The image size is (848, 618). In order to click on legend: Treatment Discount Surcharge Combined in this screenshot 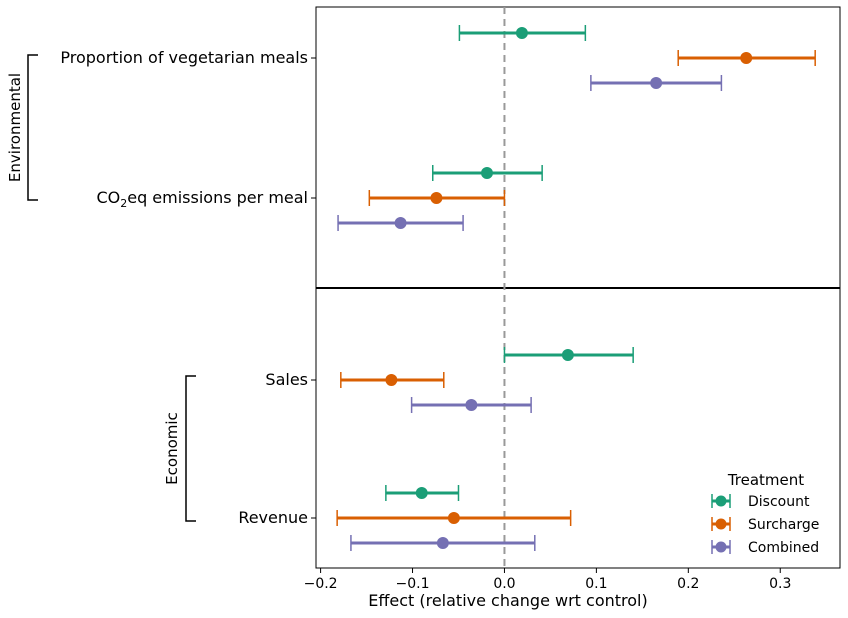, I will do `click(765, 513)`.